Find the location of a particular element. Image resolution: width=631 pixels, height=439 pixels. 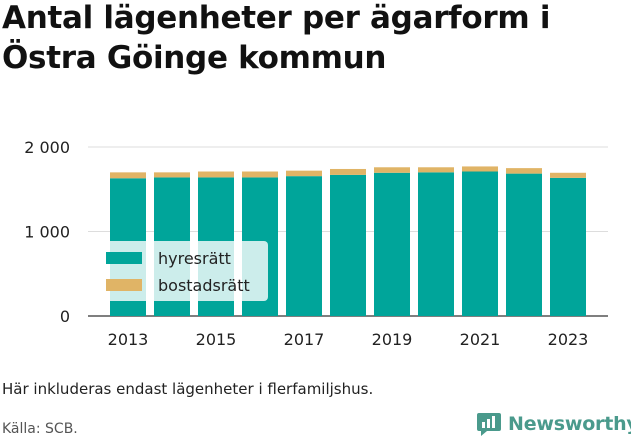

legend-label: hyresrätt is located at coordinates (194, 258).